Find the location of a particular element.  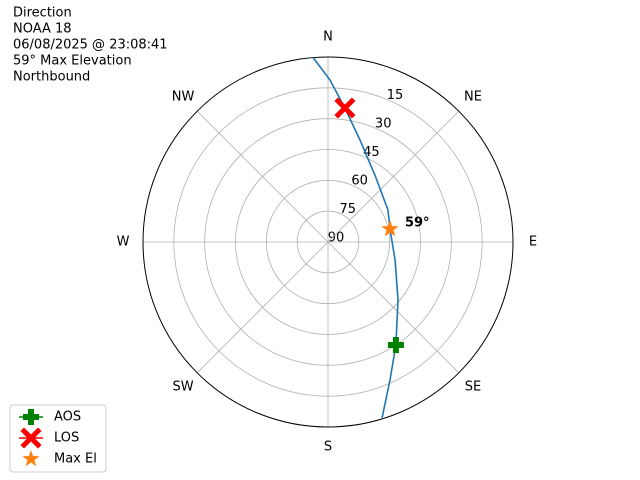

title-line: Direction is located at coordinates (42, 13).